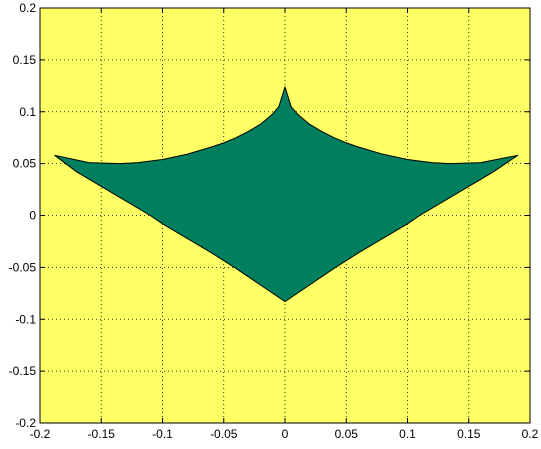  I want to click on y-tick-label: 0.15, so click(25, 60).